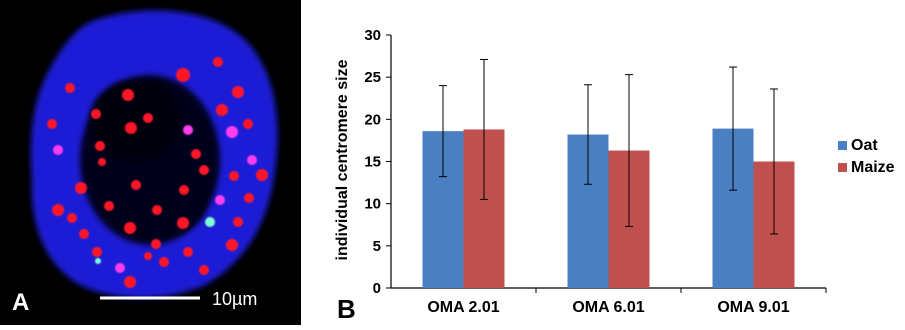 This screenshot has height=330, width=905. What do you see at coordinates (377, 288) in the screenshot?
I see `y-tick-label: 0` at bounding box center [377, 288].